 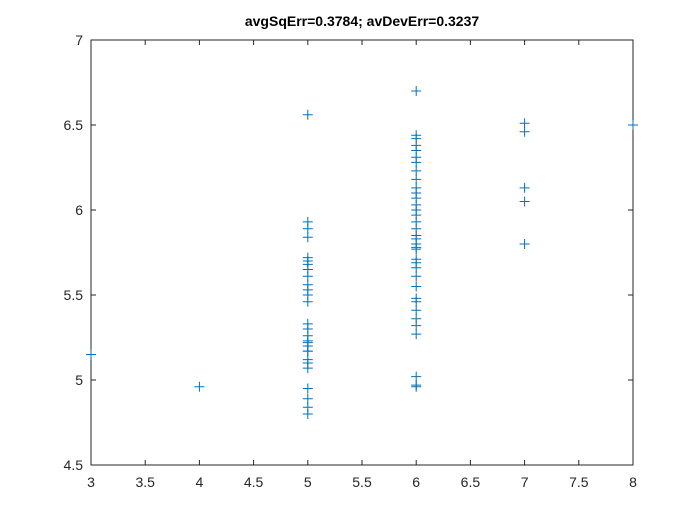 What do you see at coordinates (145, 482) in the screenshot?
I see `x-tick-label: 3.5` at bounding box center [145, 482].